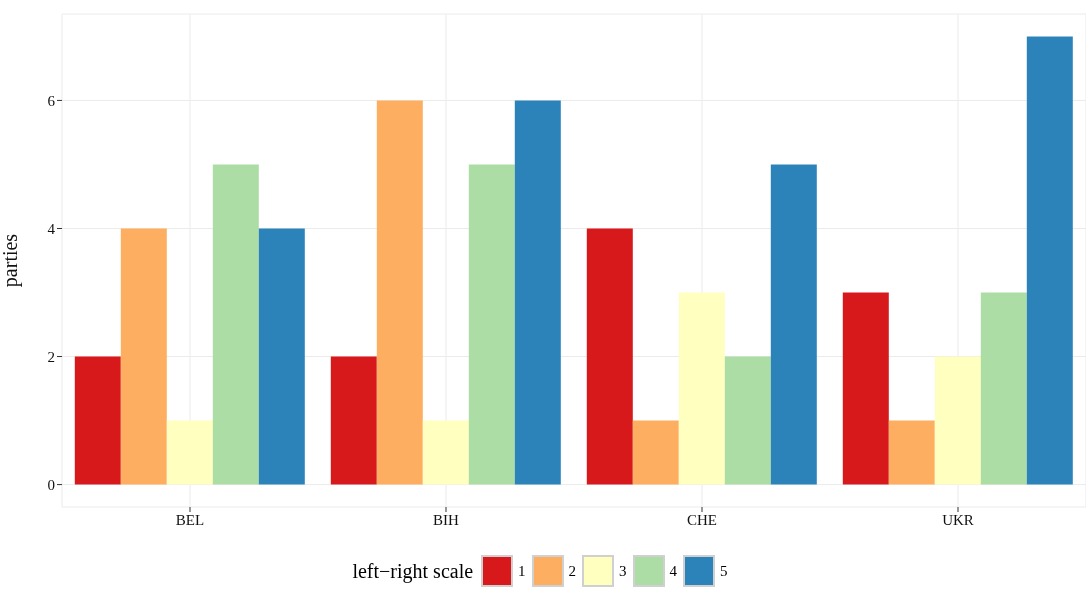 The height and width of the screenshot is (593, 1086). I want to click on legend-label: 2, so click(572, 571).